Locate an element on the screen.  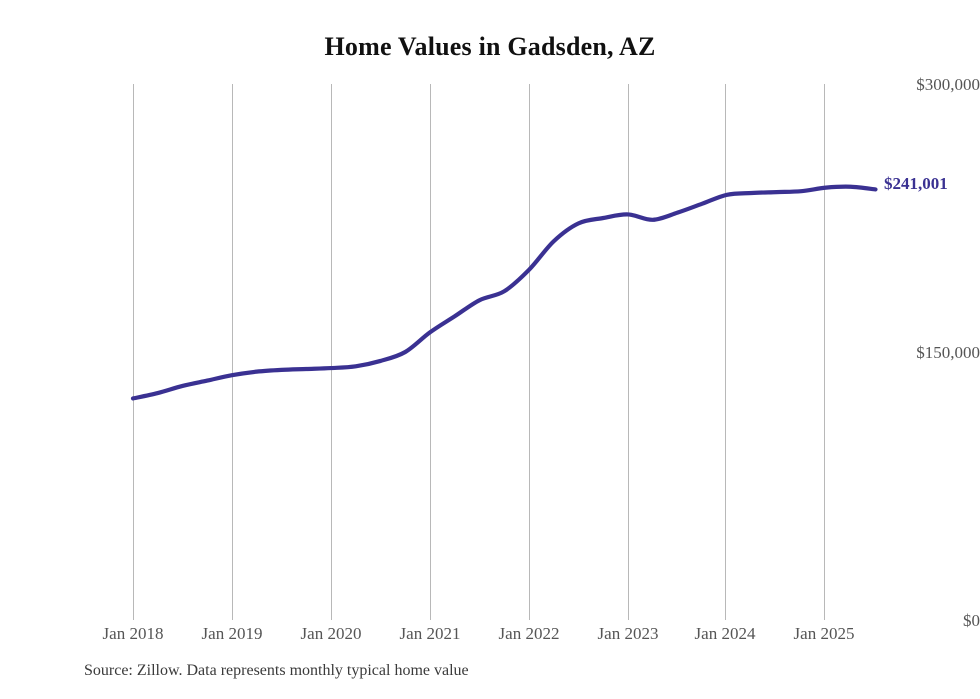
x-axis-tick-label-jan-2022: Jan 2022 is located at coordinates (529, 633).